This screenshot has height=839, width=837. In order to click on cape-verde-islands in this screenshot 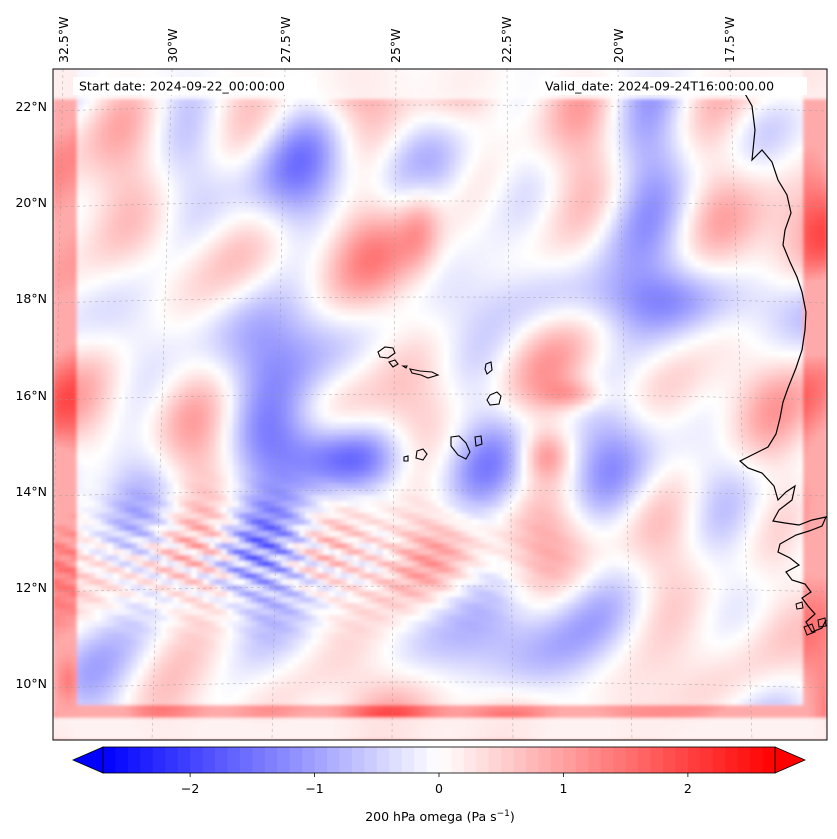, I will do `click(439, 404)`.